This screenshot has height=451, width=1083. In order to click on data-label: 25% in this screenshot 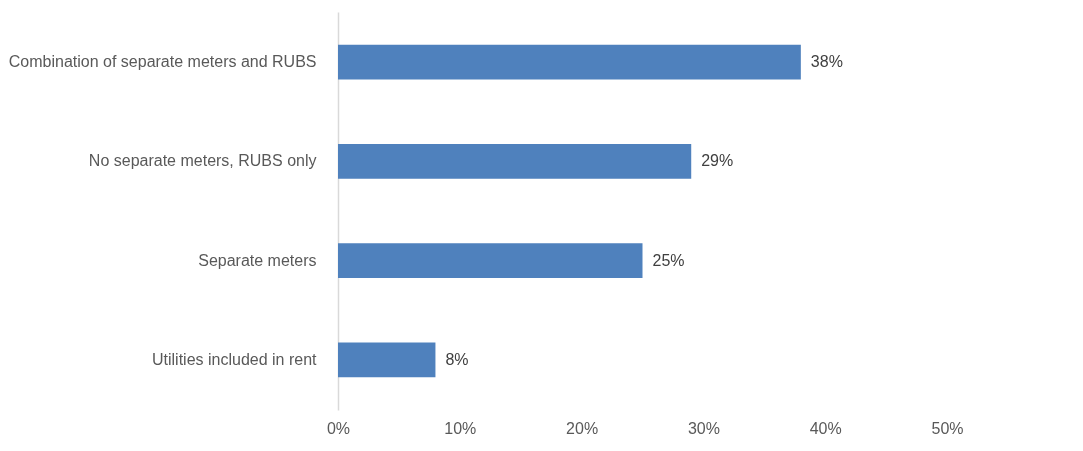, I will do `click(668, 260)`.